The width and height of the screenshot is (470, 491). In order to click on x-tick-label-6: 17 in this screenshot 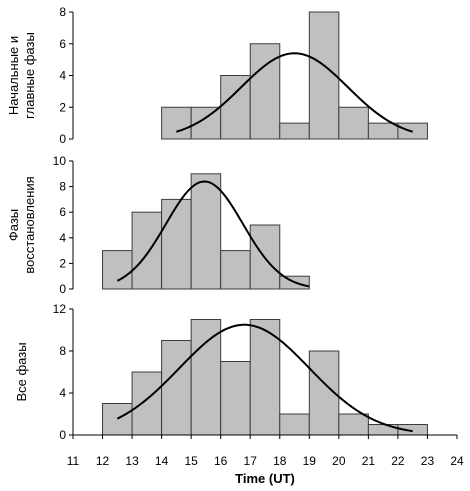, I will do `click(251, 461)`.